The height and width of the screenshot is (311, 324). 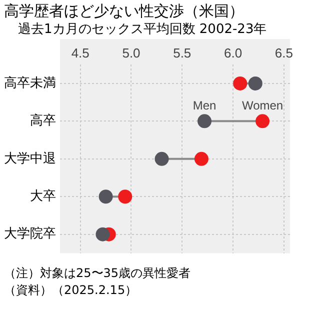 What do you see at coordinates (80, 52) in the screenshot?
I see `x-tick-label: 4.5` at bounding box center [80, 52].